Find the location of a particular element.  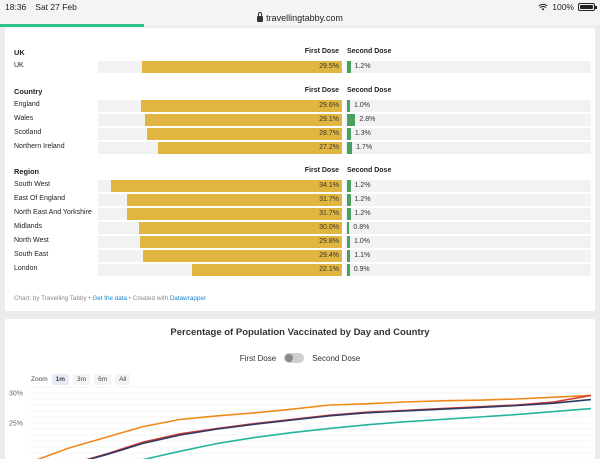

second-dose-value: 1.2% is located at coordinates (362, 66).